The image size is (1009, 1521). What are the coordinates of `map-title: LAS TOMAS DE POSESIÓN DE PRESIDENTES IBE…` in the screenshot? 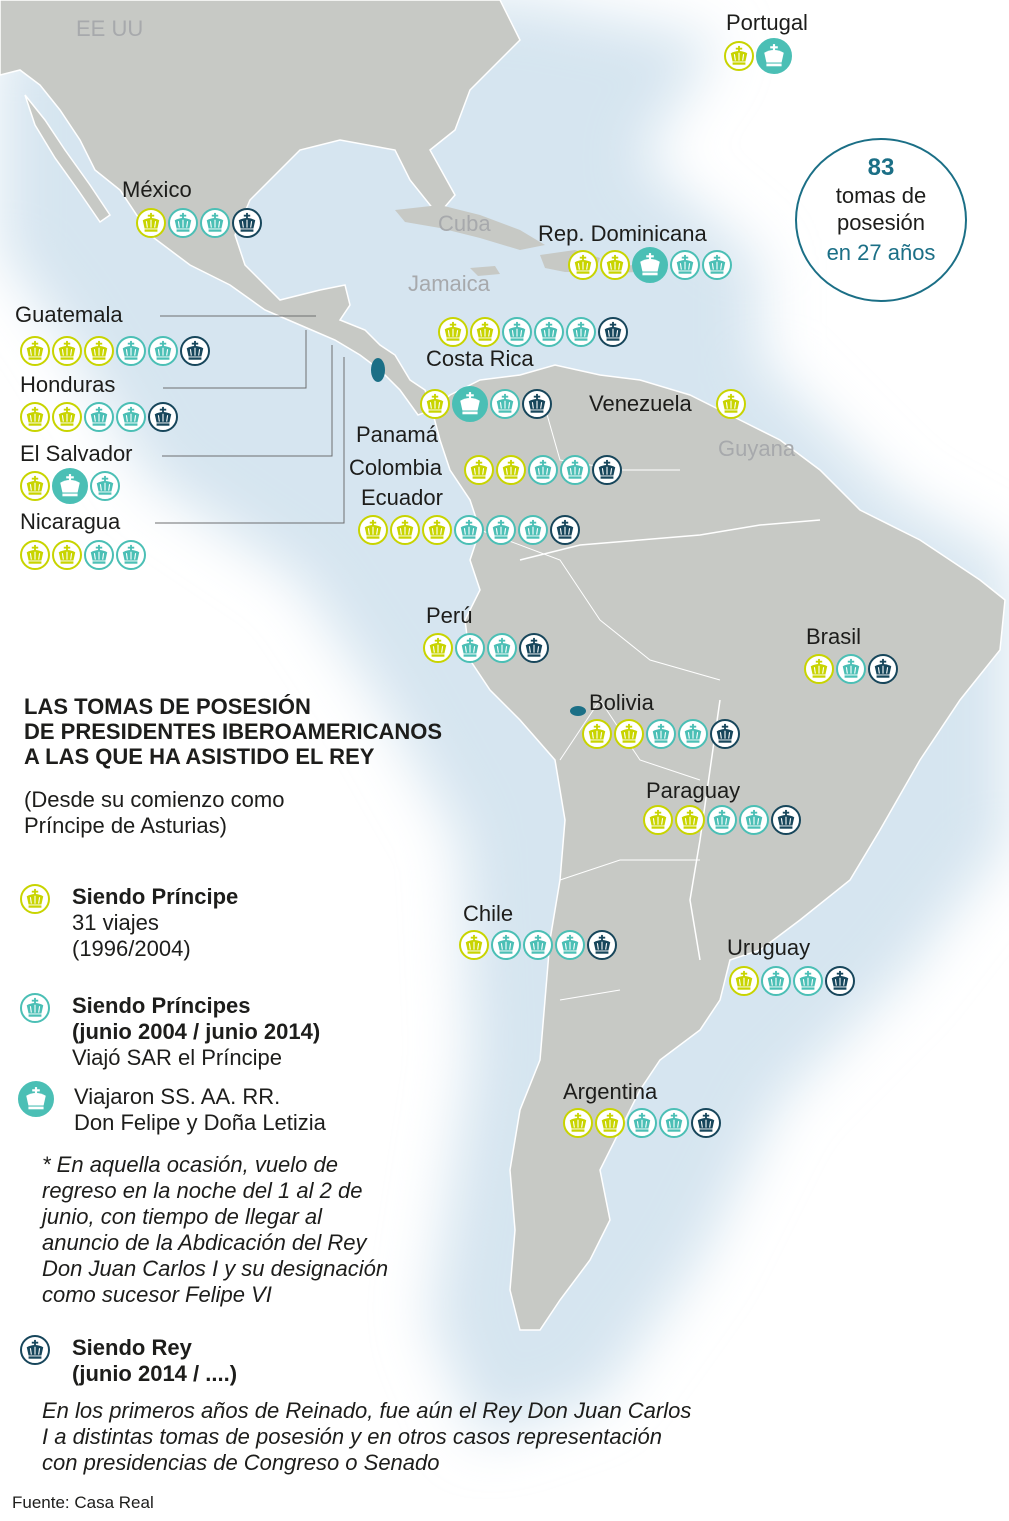 It's located at (233, 731).